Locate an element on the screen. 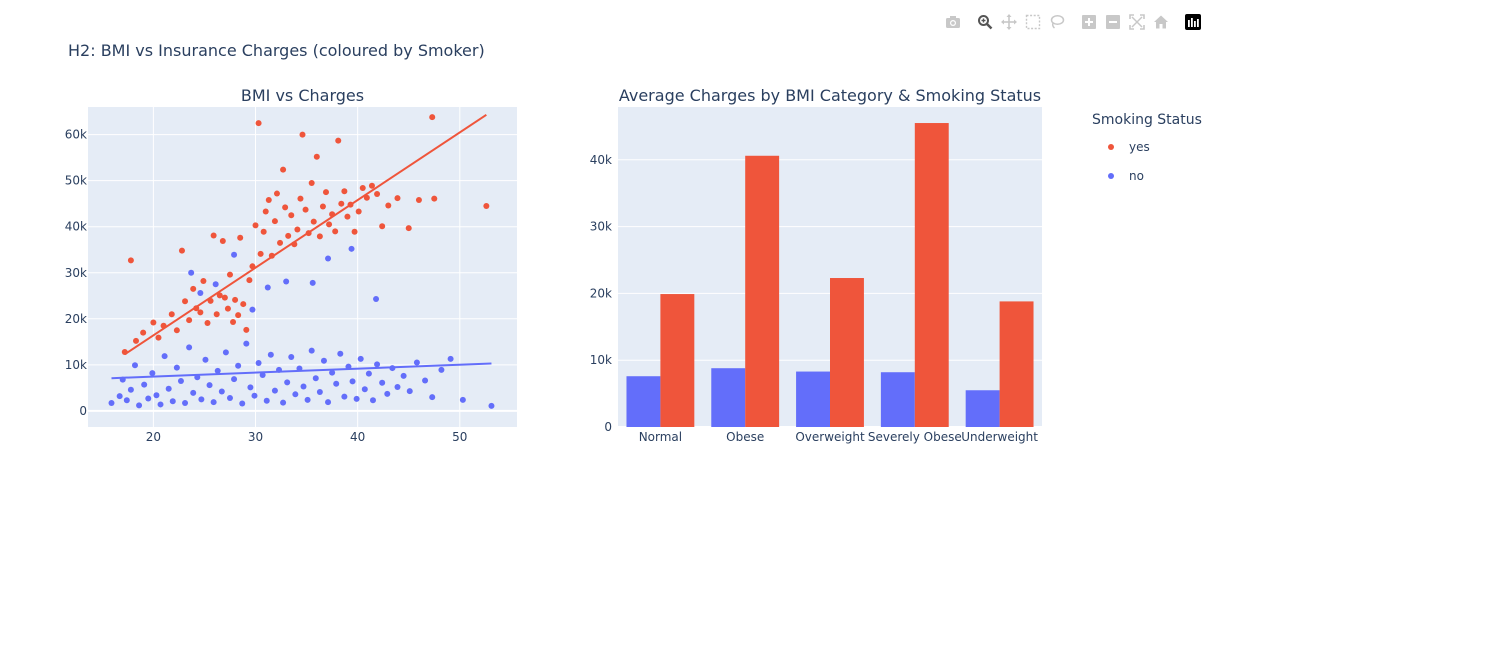  zoom-icon is located at coordinates (985, 22).